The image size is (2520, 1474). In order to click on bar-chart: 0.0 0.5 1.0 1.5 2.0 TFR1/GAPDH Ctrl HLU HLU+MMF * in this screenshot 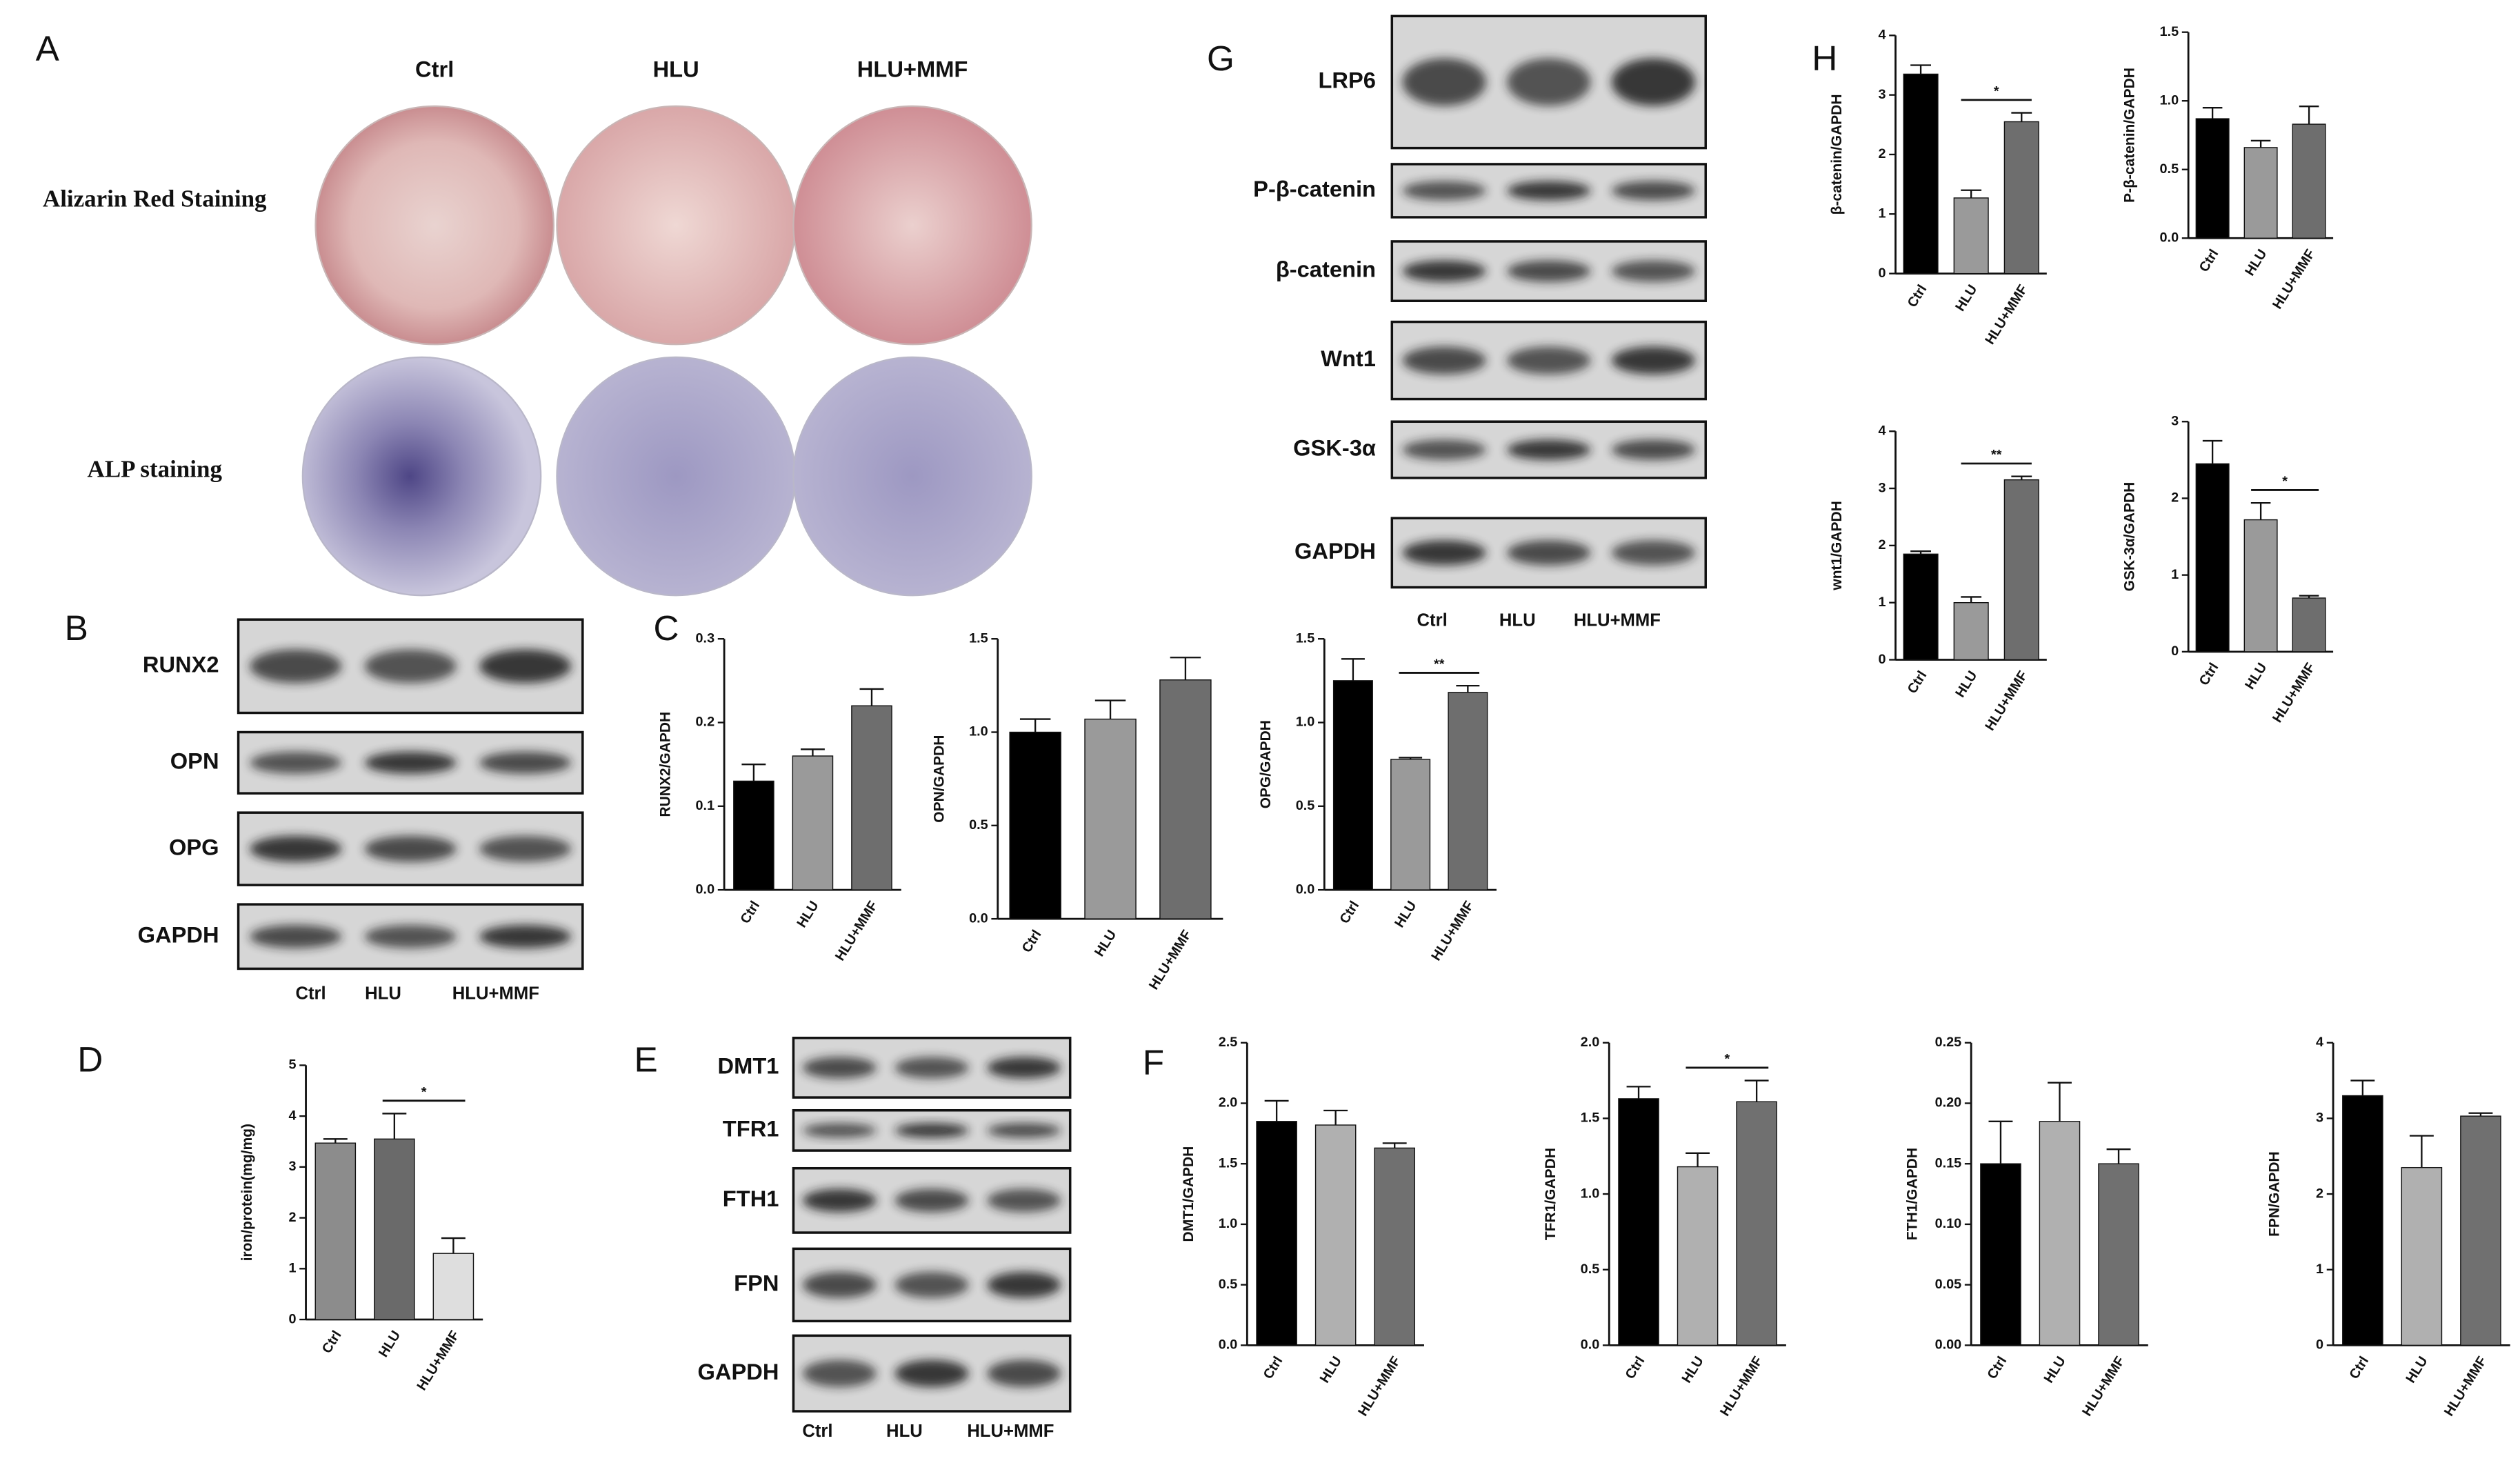, I will do `click(1665, 1227)`.